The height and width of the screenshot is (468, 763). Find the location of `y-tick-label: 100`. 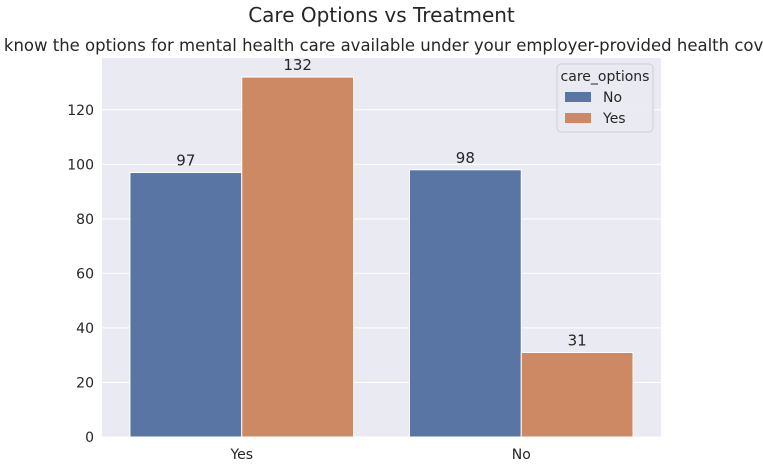

y-tick-label: 100 is located at coordinates (80, 165).